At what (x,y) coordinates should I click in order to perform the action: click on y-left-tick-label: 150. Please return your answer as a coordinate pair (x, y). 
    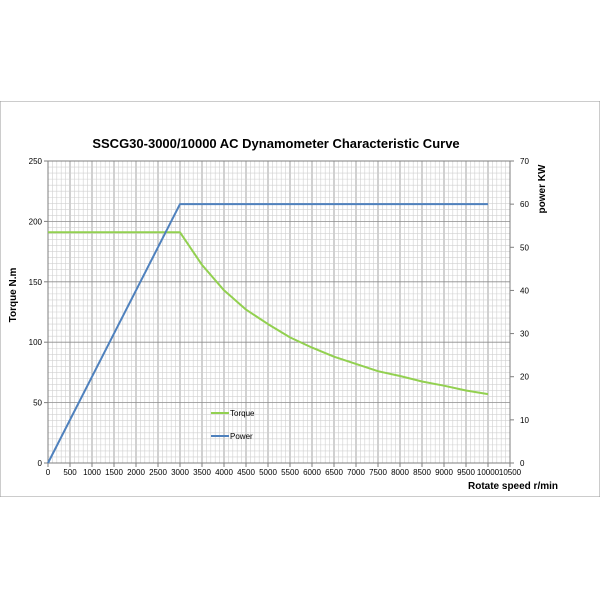
    Looking at the image, I should click on (36, 282).